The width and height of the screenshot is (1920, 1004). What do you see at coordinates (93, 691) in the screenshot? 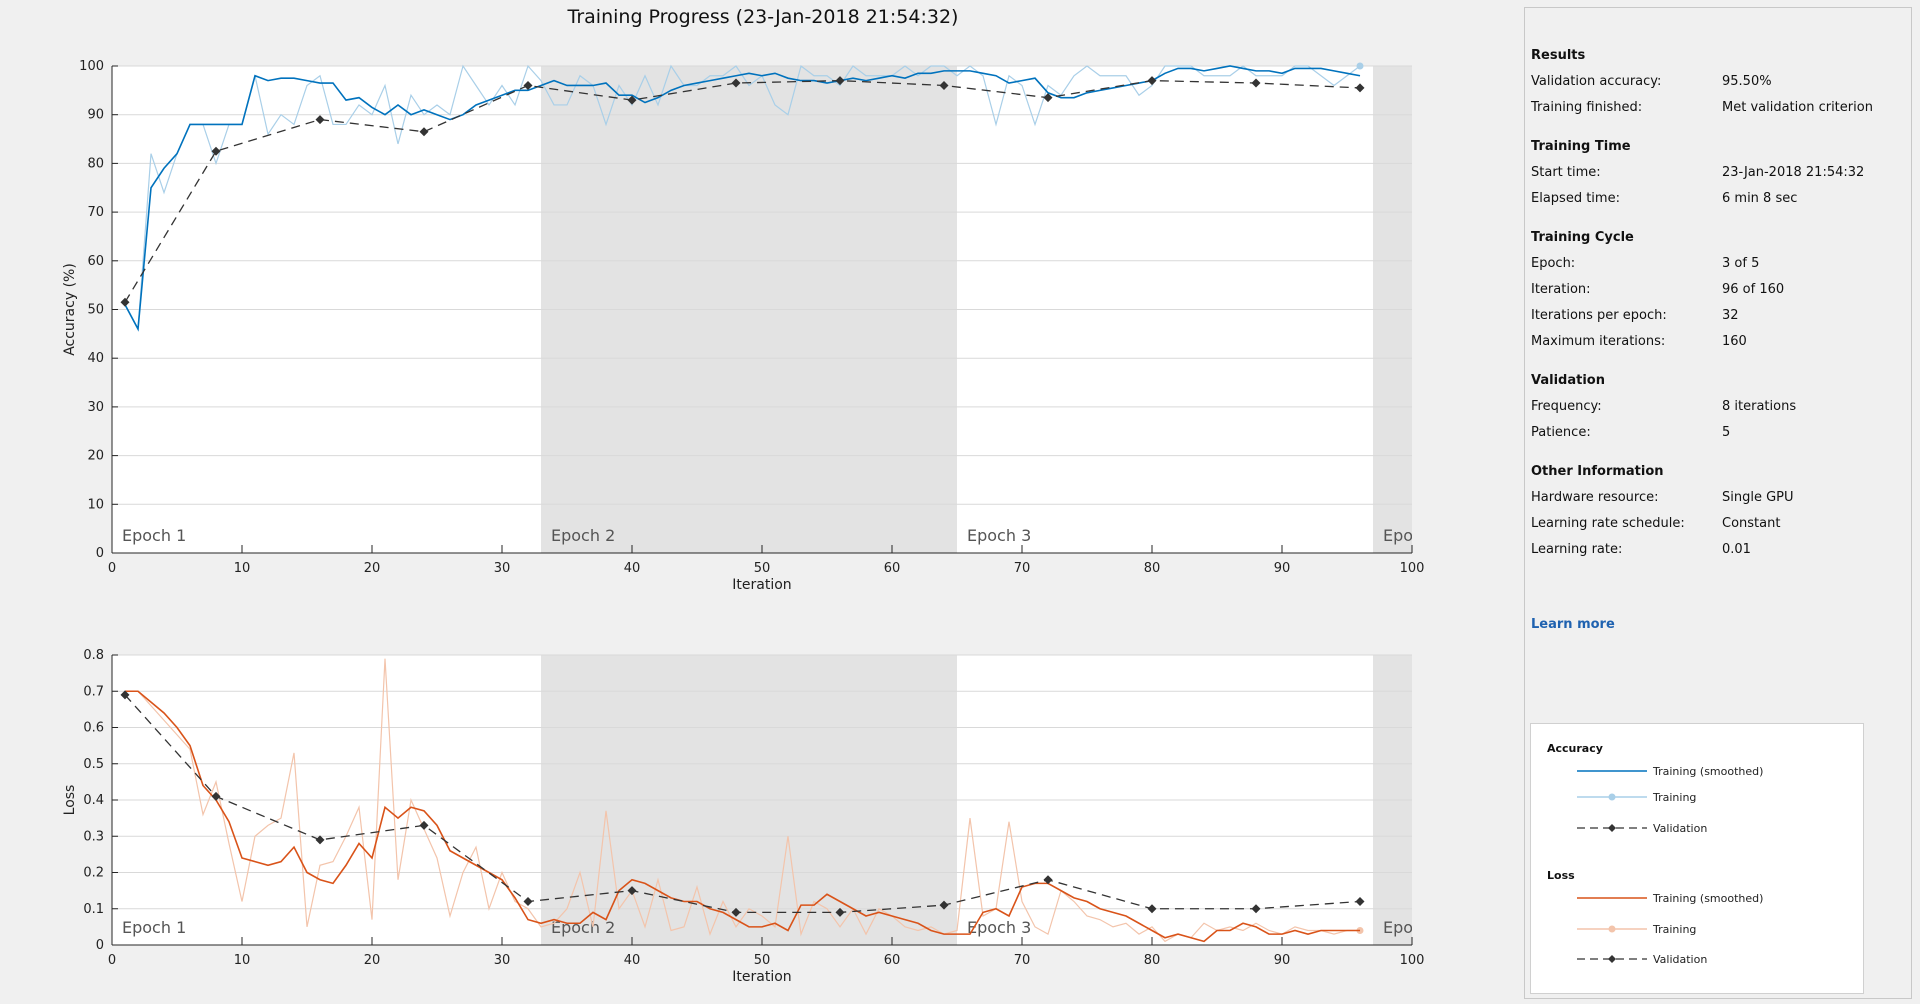
I see `y-tick-label: 0.7` at bounding box center [93, 691].